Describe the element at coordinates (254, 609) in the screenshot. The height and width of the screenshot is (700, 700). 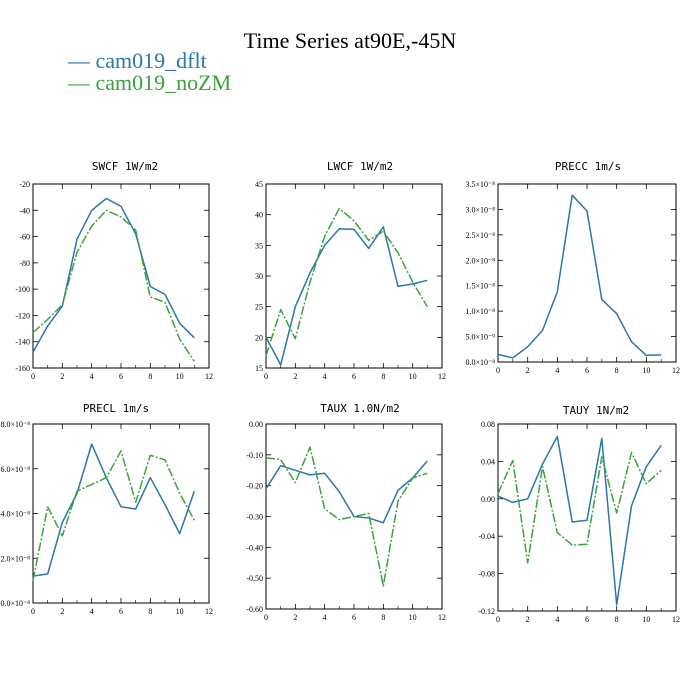
I see `y-tick-label: -0.60` at that location.